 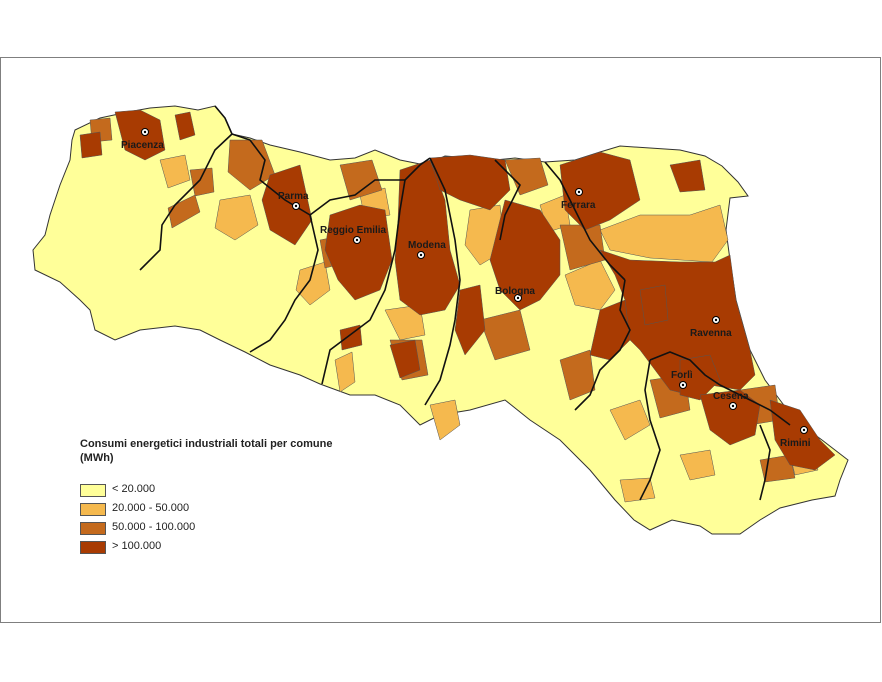 What do you see at coordinates (353, 230) in the screenshot?
I see `city-label-reggio-emilia: Reggio Emilia` at bounding box center [353, 230].